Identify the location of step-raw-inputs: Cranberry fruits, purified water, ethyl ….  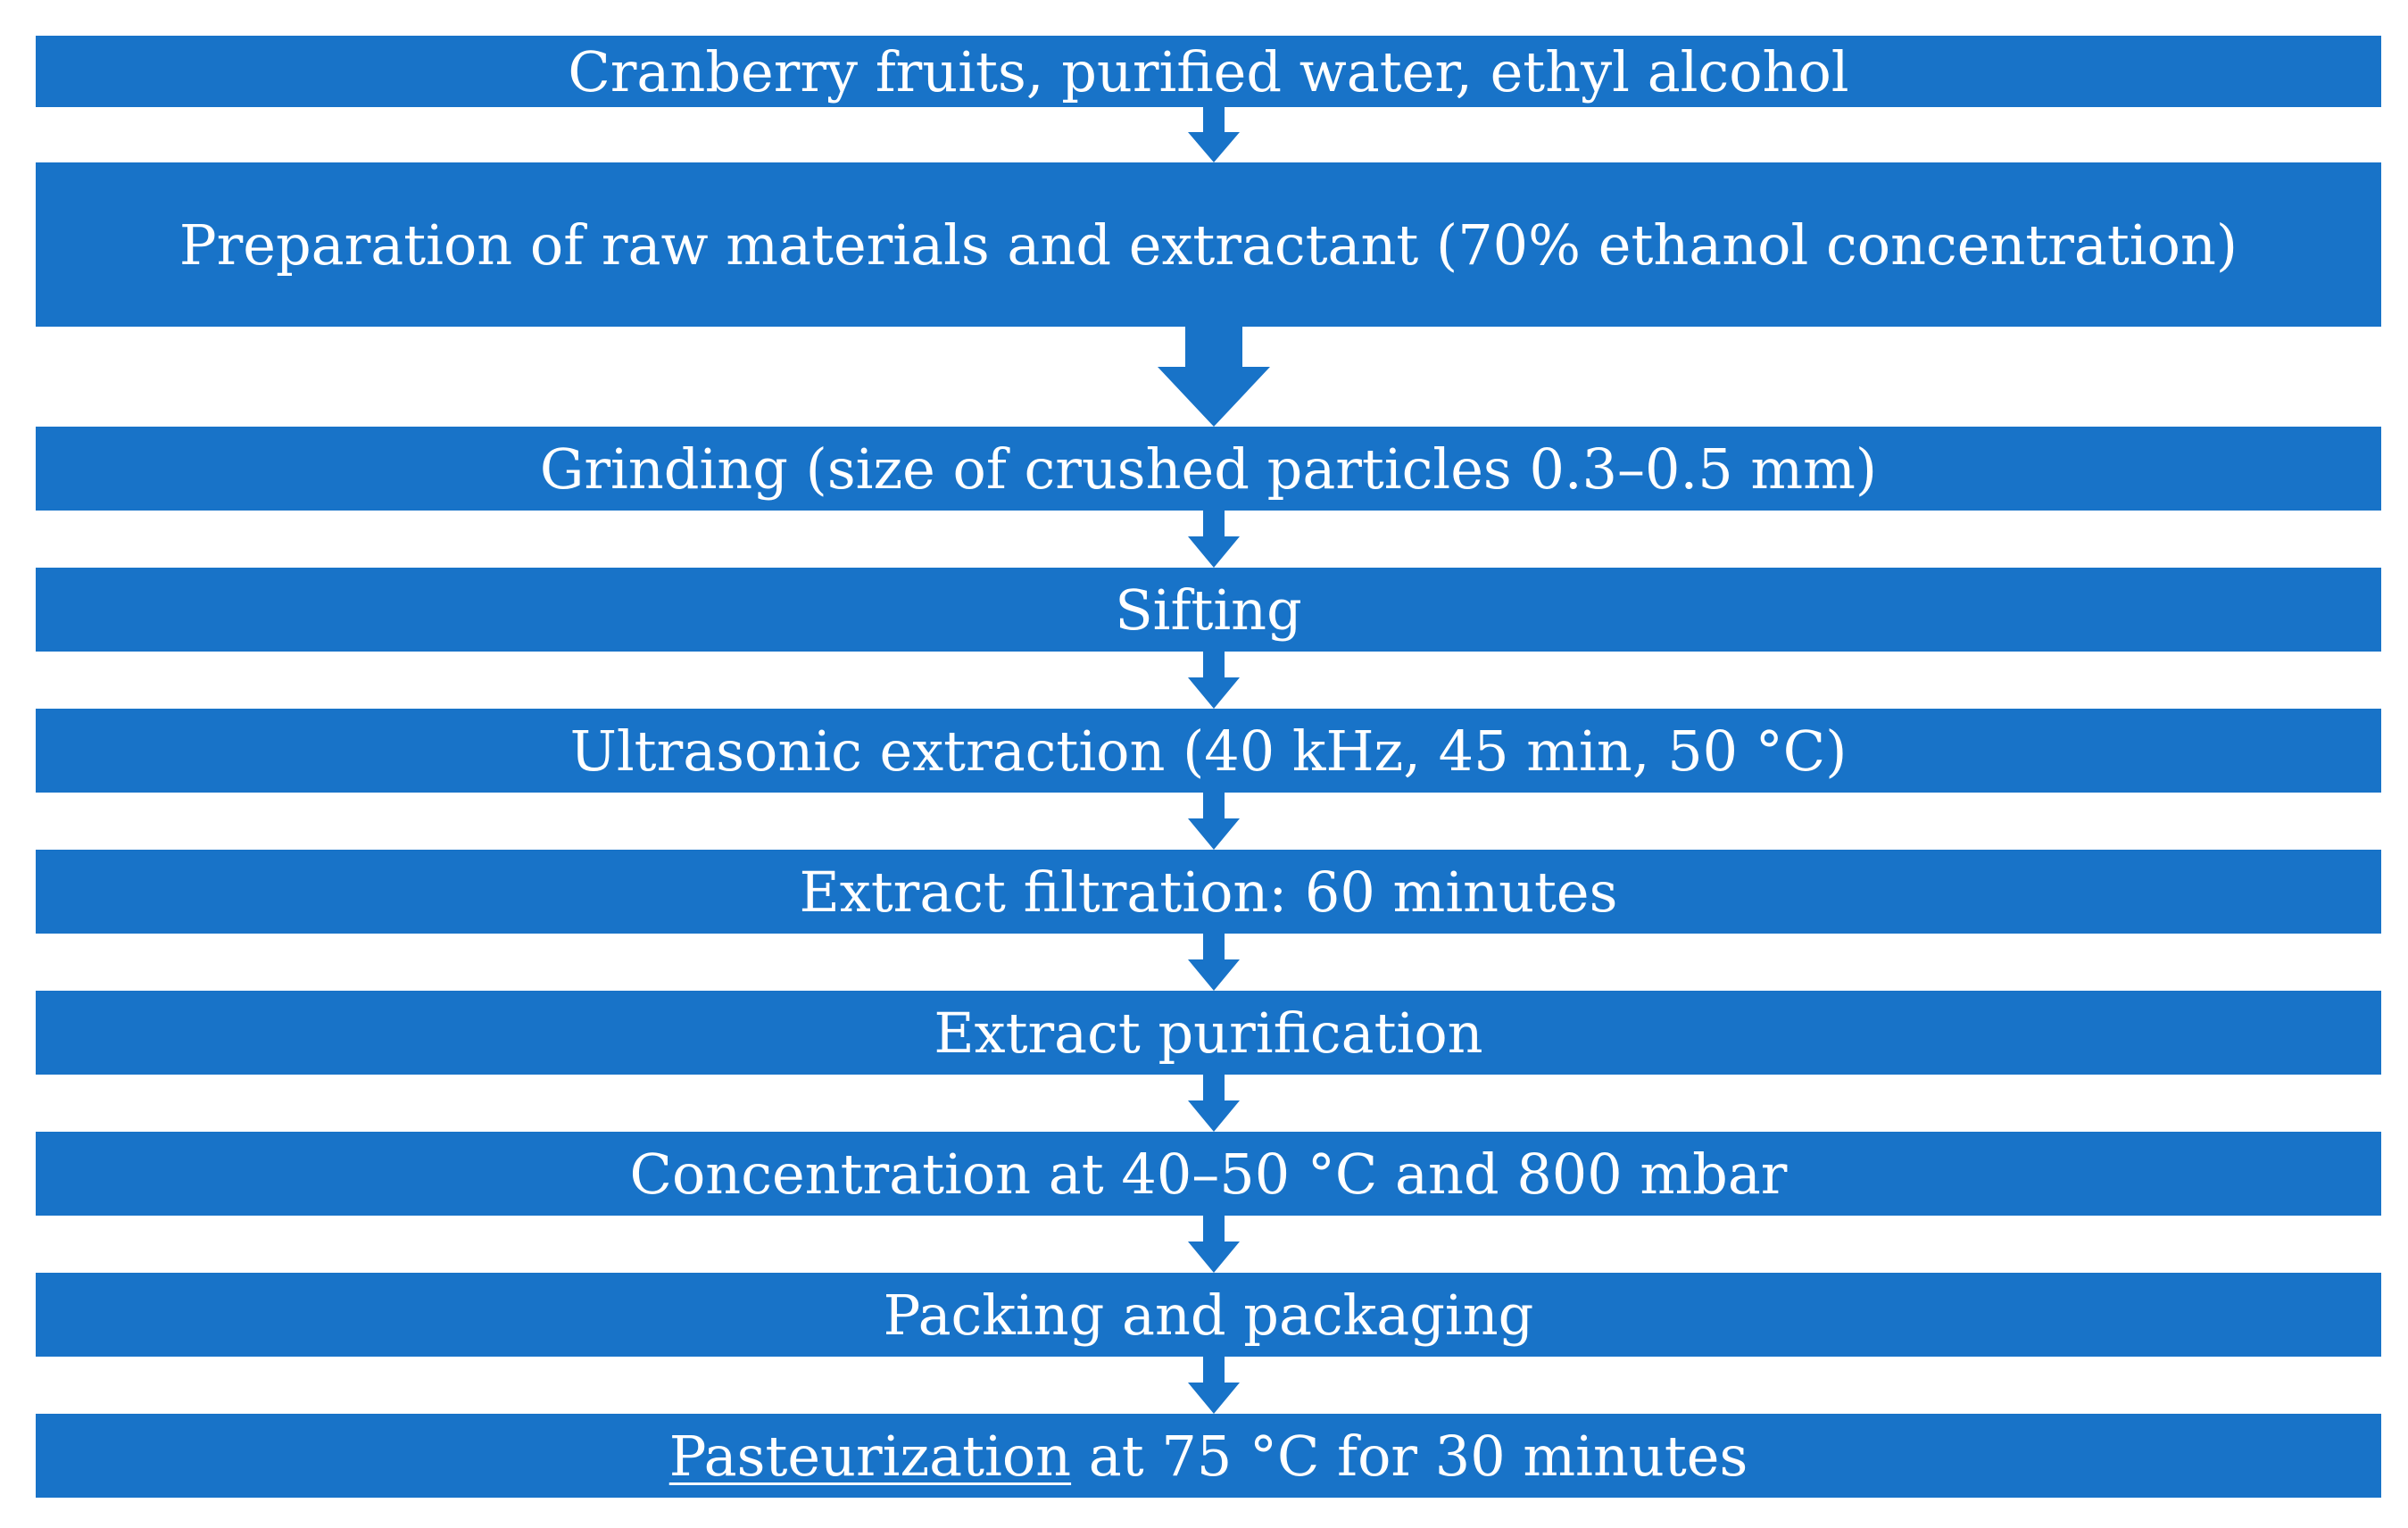
(1208, 71).